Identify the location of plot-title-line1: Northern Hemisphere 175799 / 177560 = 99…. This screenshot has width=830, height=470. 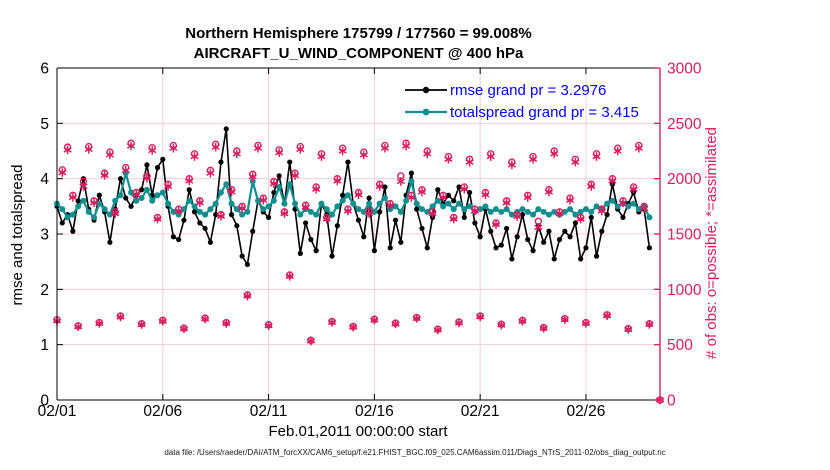
(358, 33).